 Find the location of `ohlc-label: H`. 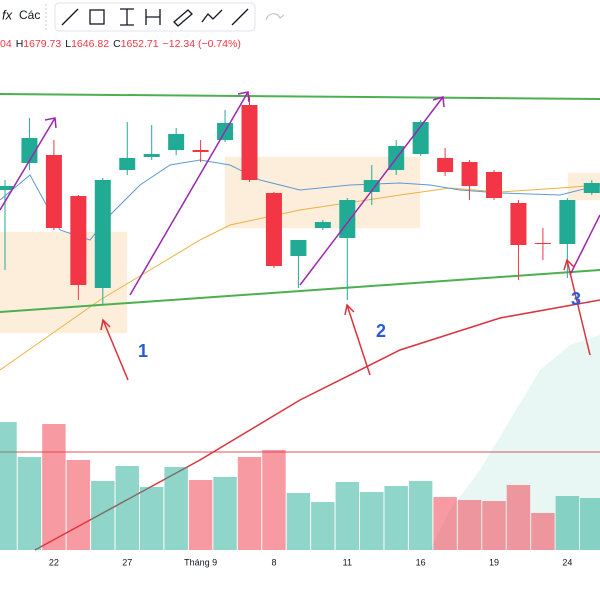

ohlc-label: H is located at coordinates (20, 44).